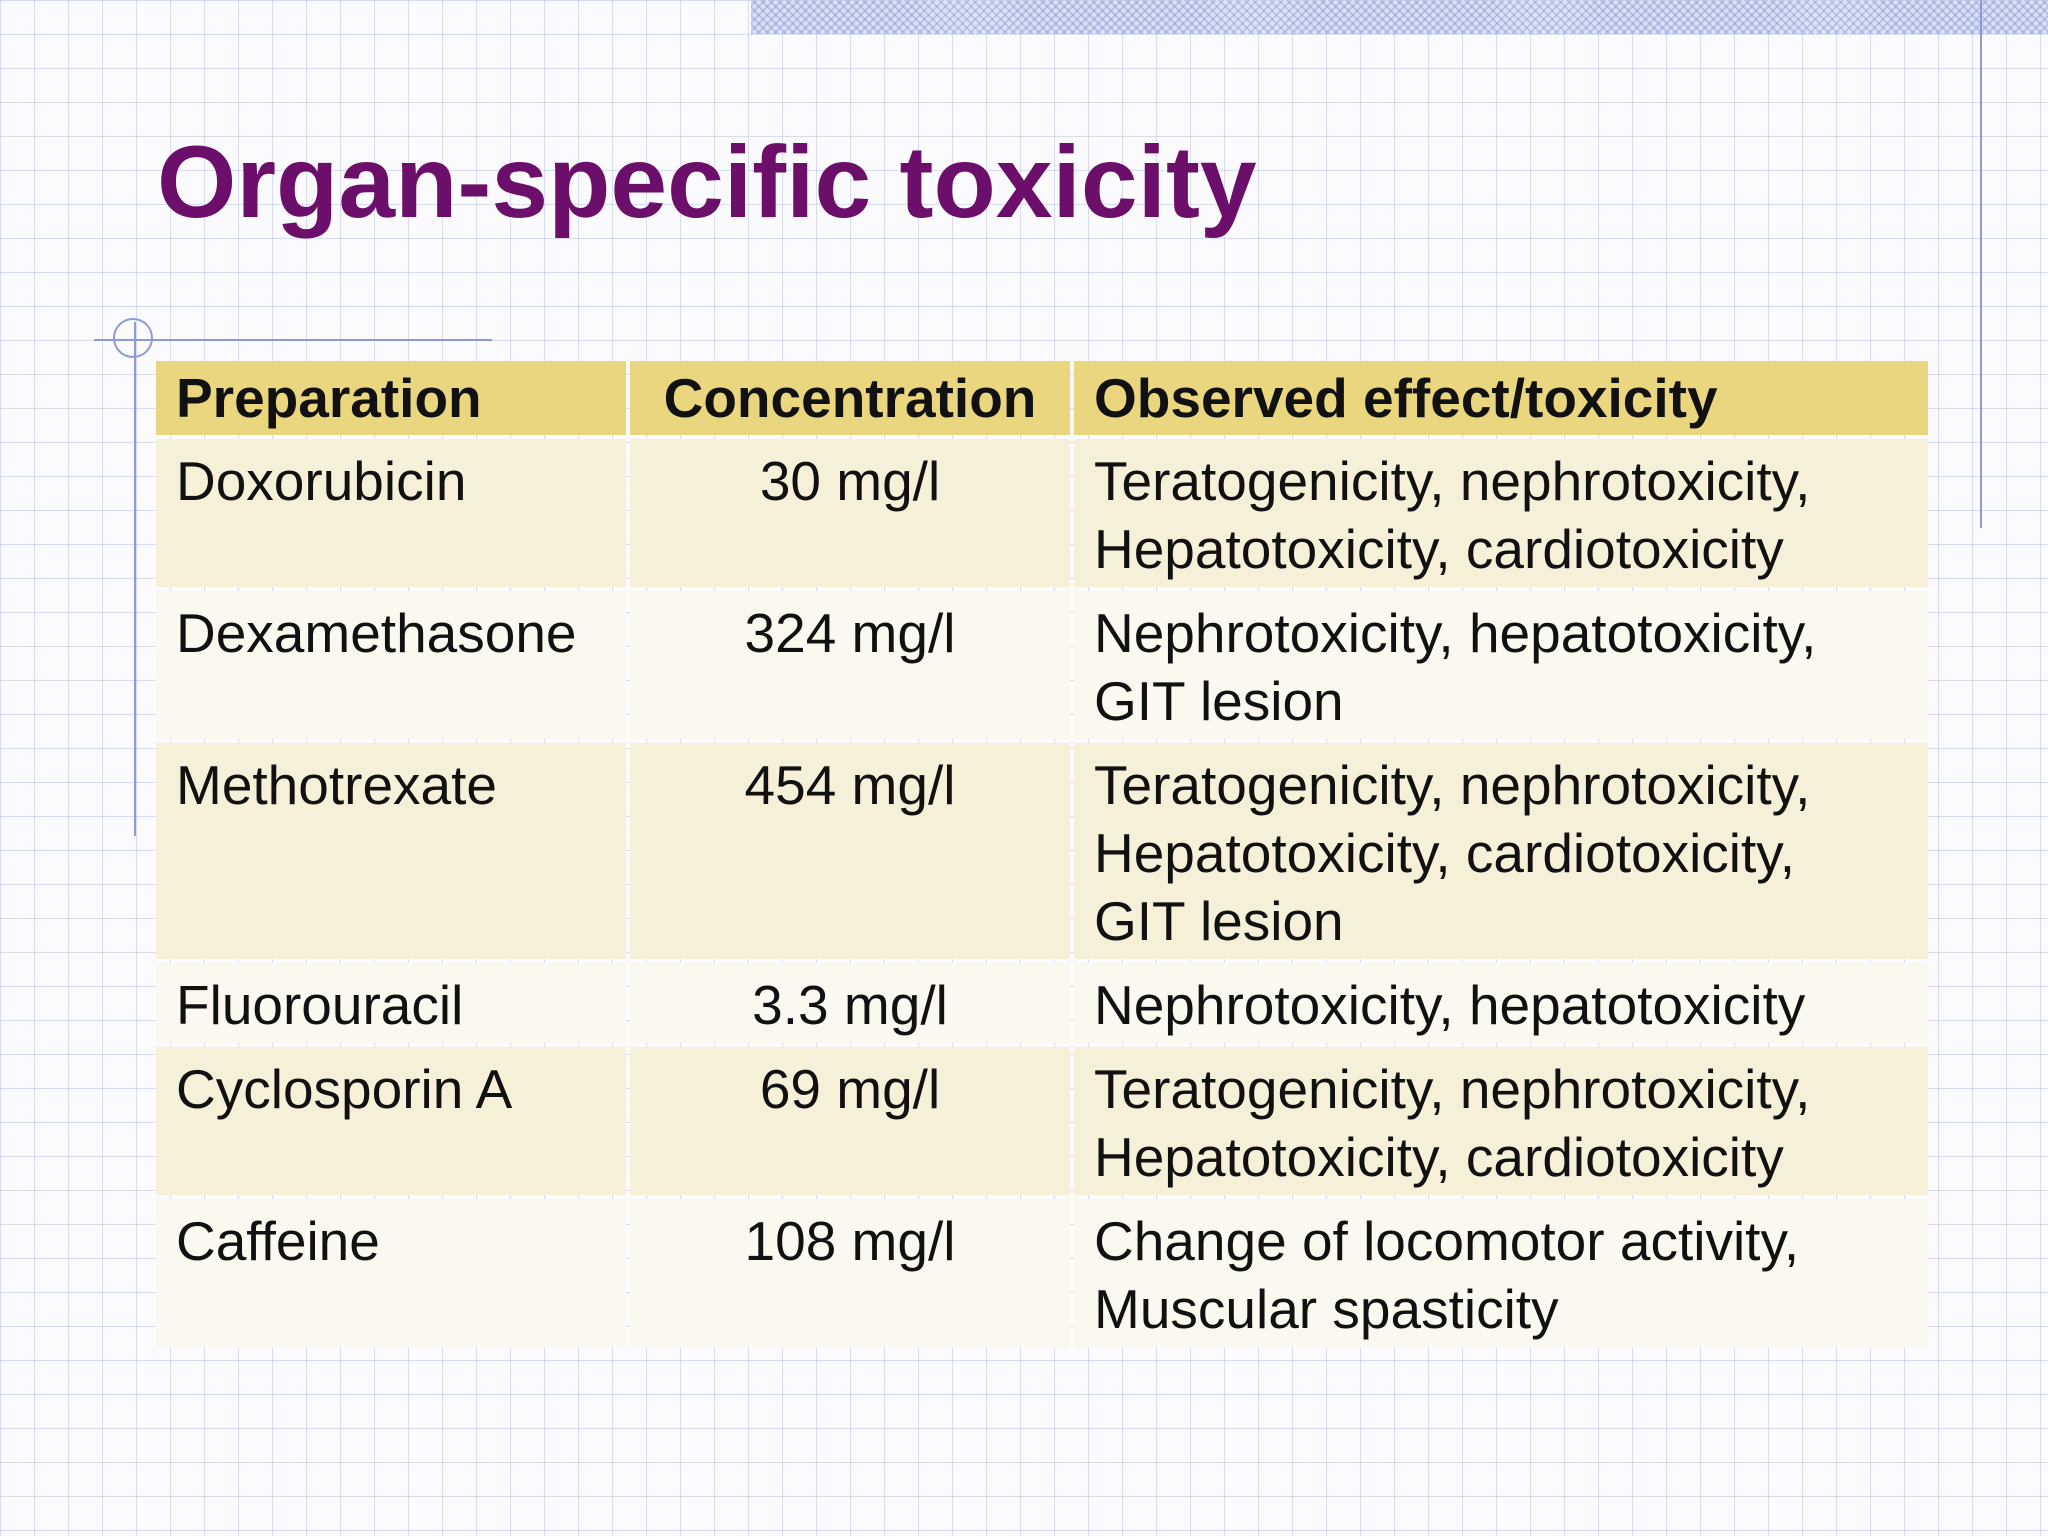 This screenshot has width=2048, height=1536. I want to click on concentration-cell: 454 mg/l, so click(850, 851).